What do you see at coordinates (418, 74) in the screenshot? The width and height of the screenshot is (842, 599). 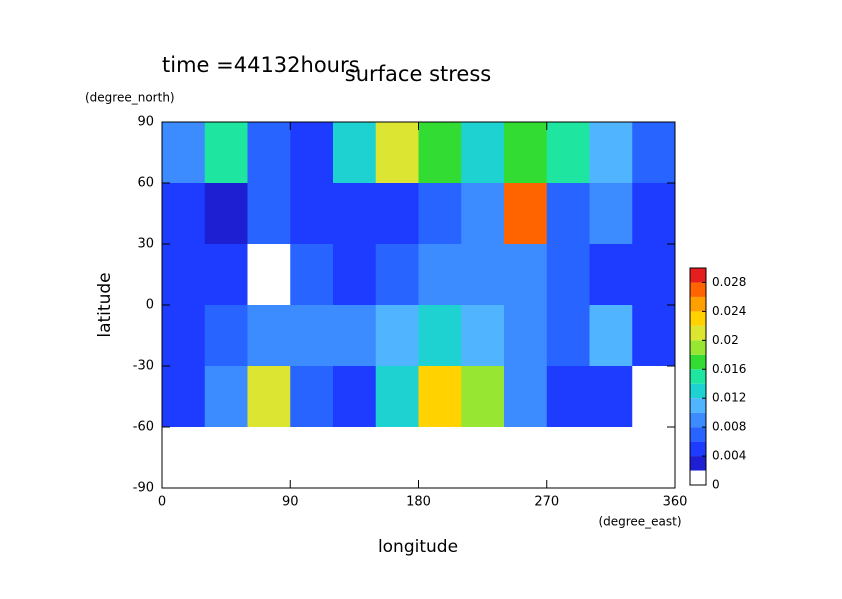 I see `chart-title: surface stress` at bounding box center [418, 74].